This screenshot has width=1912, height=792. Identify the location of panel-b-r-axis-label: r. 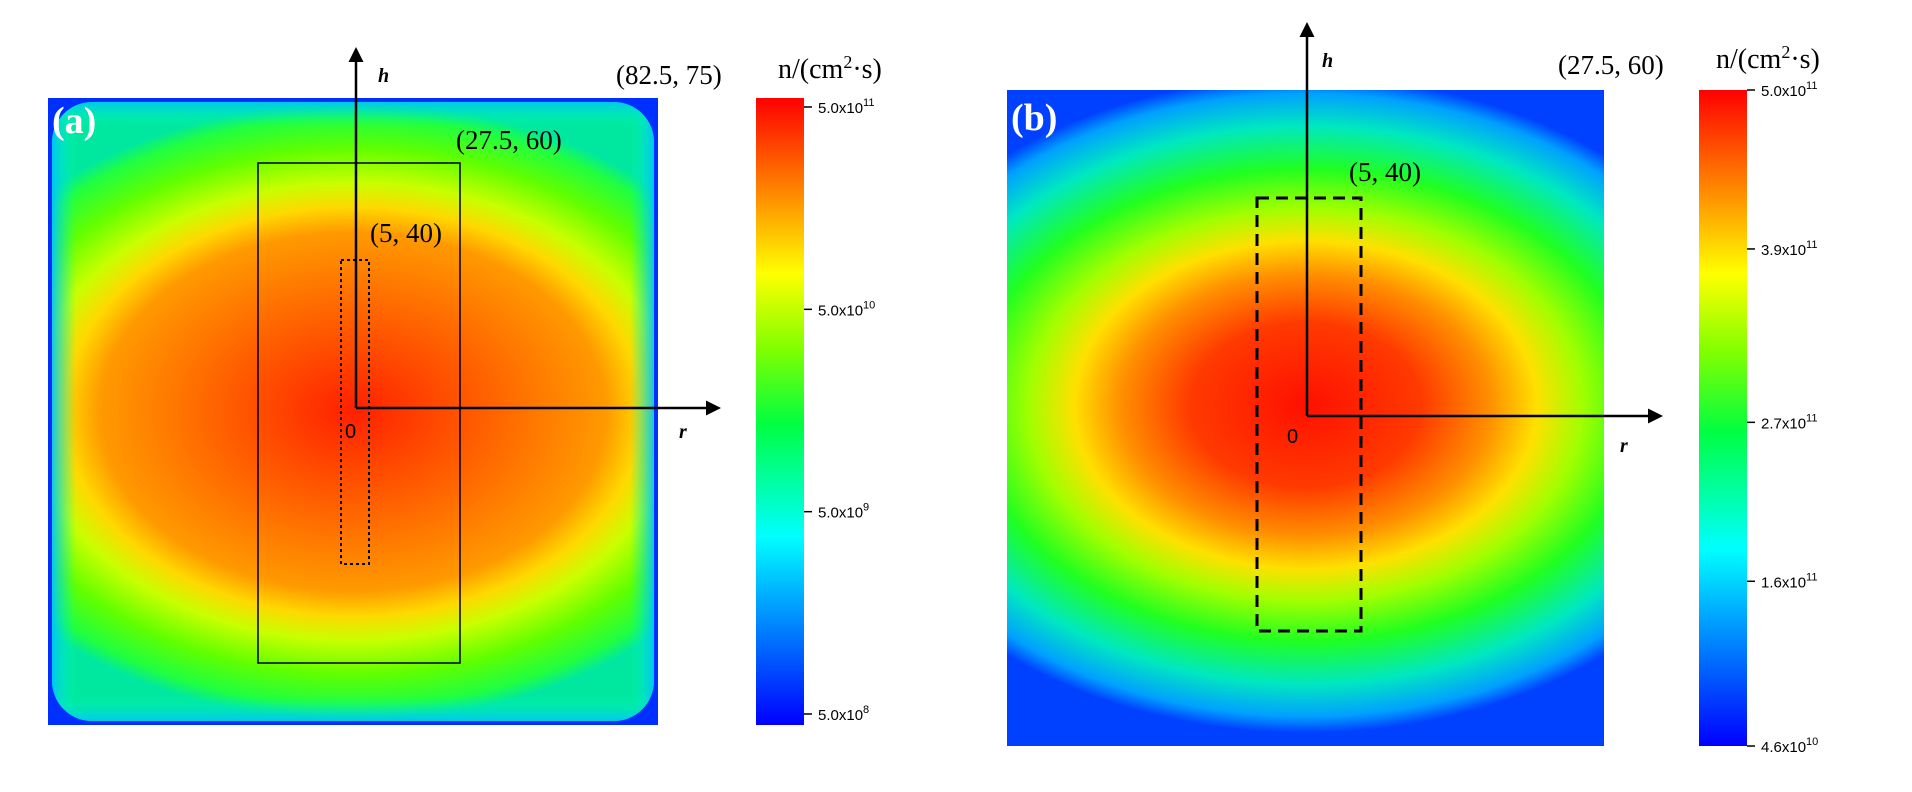
(1624, 446).